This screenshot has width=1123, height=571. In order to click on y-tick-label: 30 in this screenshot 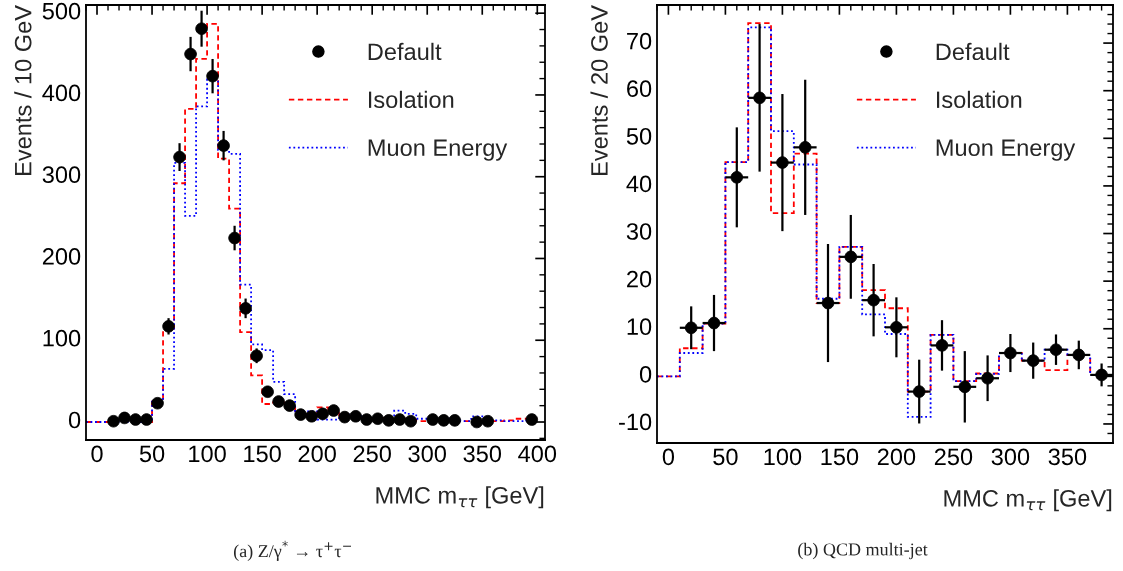, I will do `click(639, 231)`.